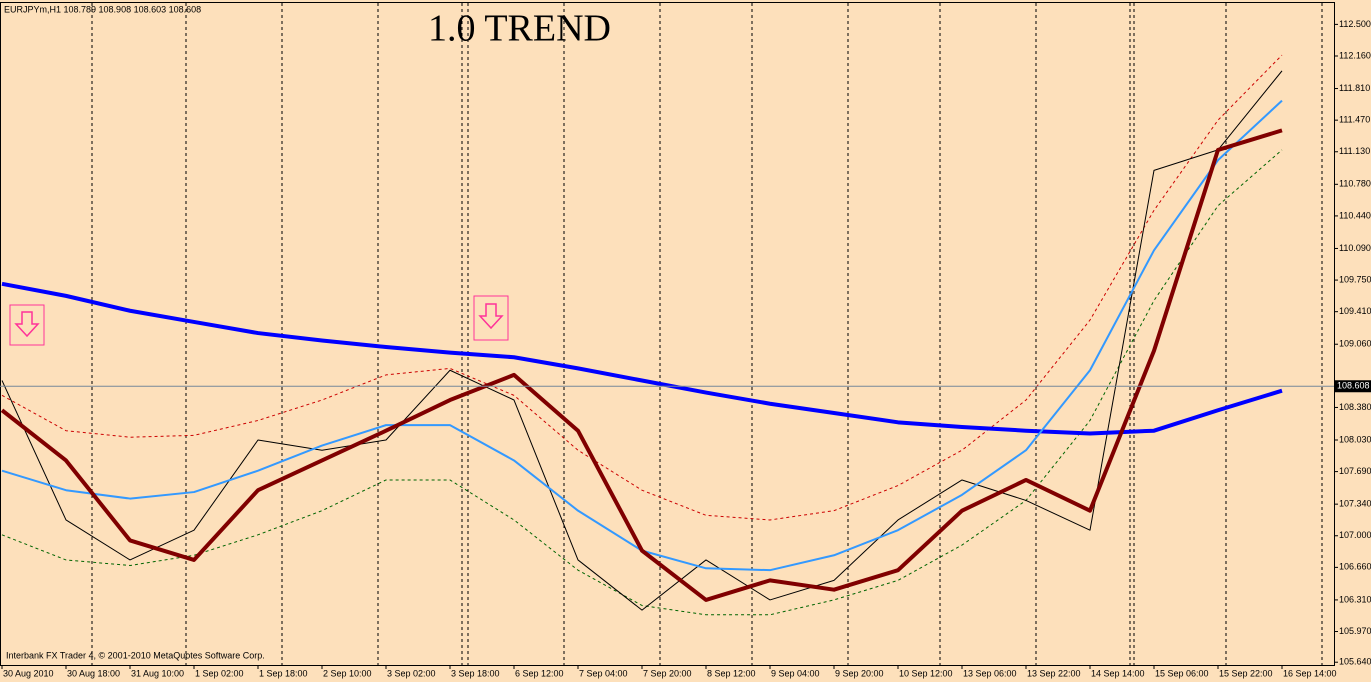  What do you see at coordinates (157, 673) in the screenshot?
I see `x-tick-label: 31 Aug 10:00` at bounding box center [157, 673].